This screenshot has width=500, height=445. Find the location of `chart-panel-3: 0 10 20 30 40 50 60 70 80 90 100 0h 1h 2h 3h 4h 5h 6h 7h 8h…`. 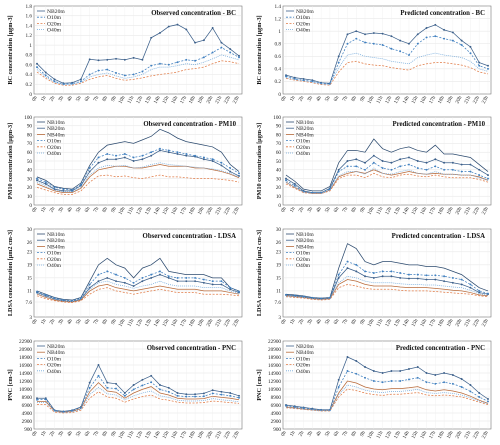

chart-panel-3: 0 10 20 30 40 50 60 70 80 90 100 0h 1h 2h 3h 4h 5h 6h 7h 8h… is located at coordinates (374, 165).